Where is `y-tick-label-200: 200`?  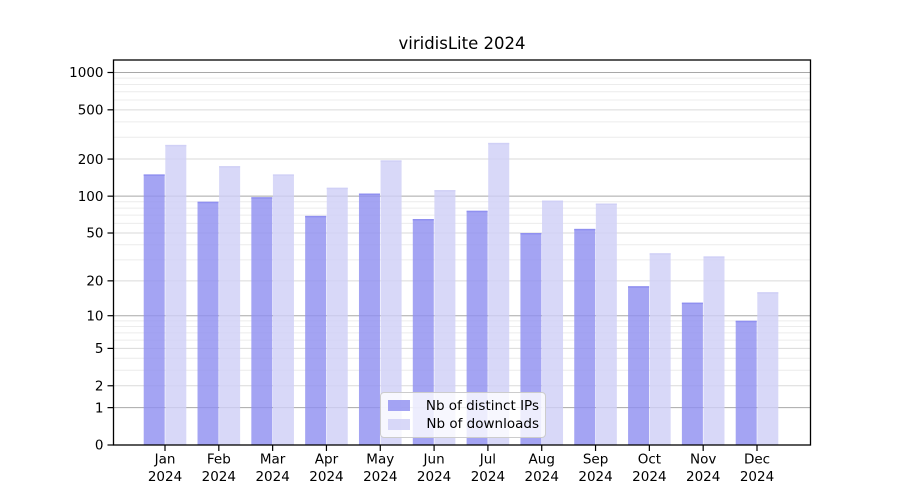
y-tick-label-200: 200 is located at coordinates (91, 160).